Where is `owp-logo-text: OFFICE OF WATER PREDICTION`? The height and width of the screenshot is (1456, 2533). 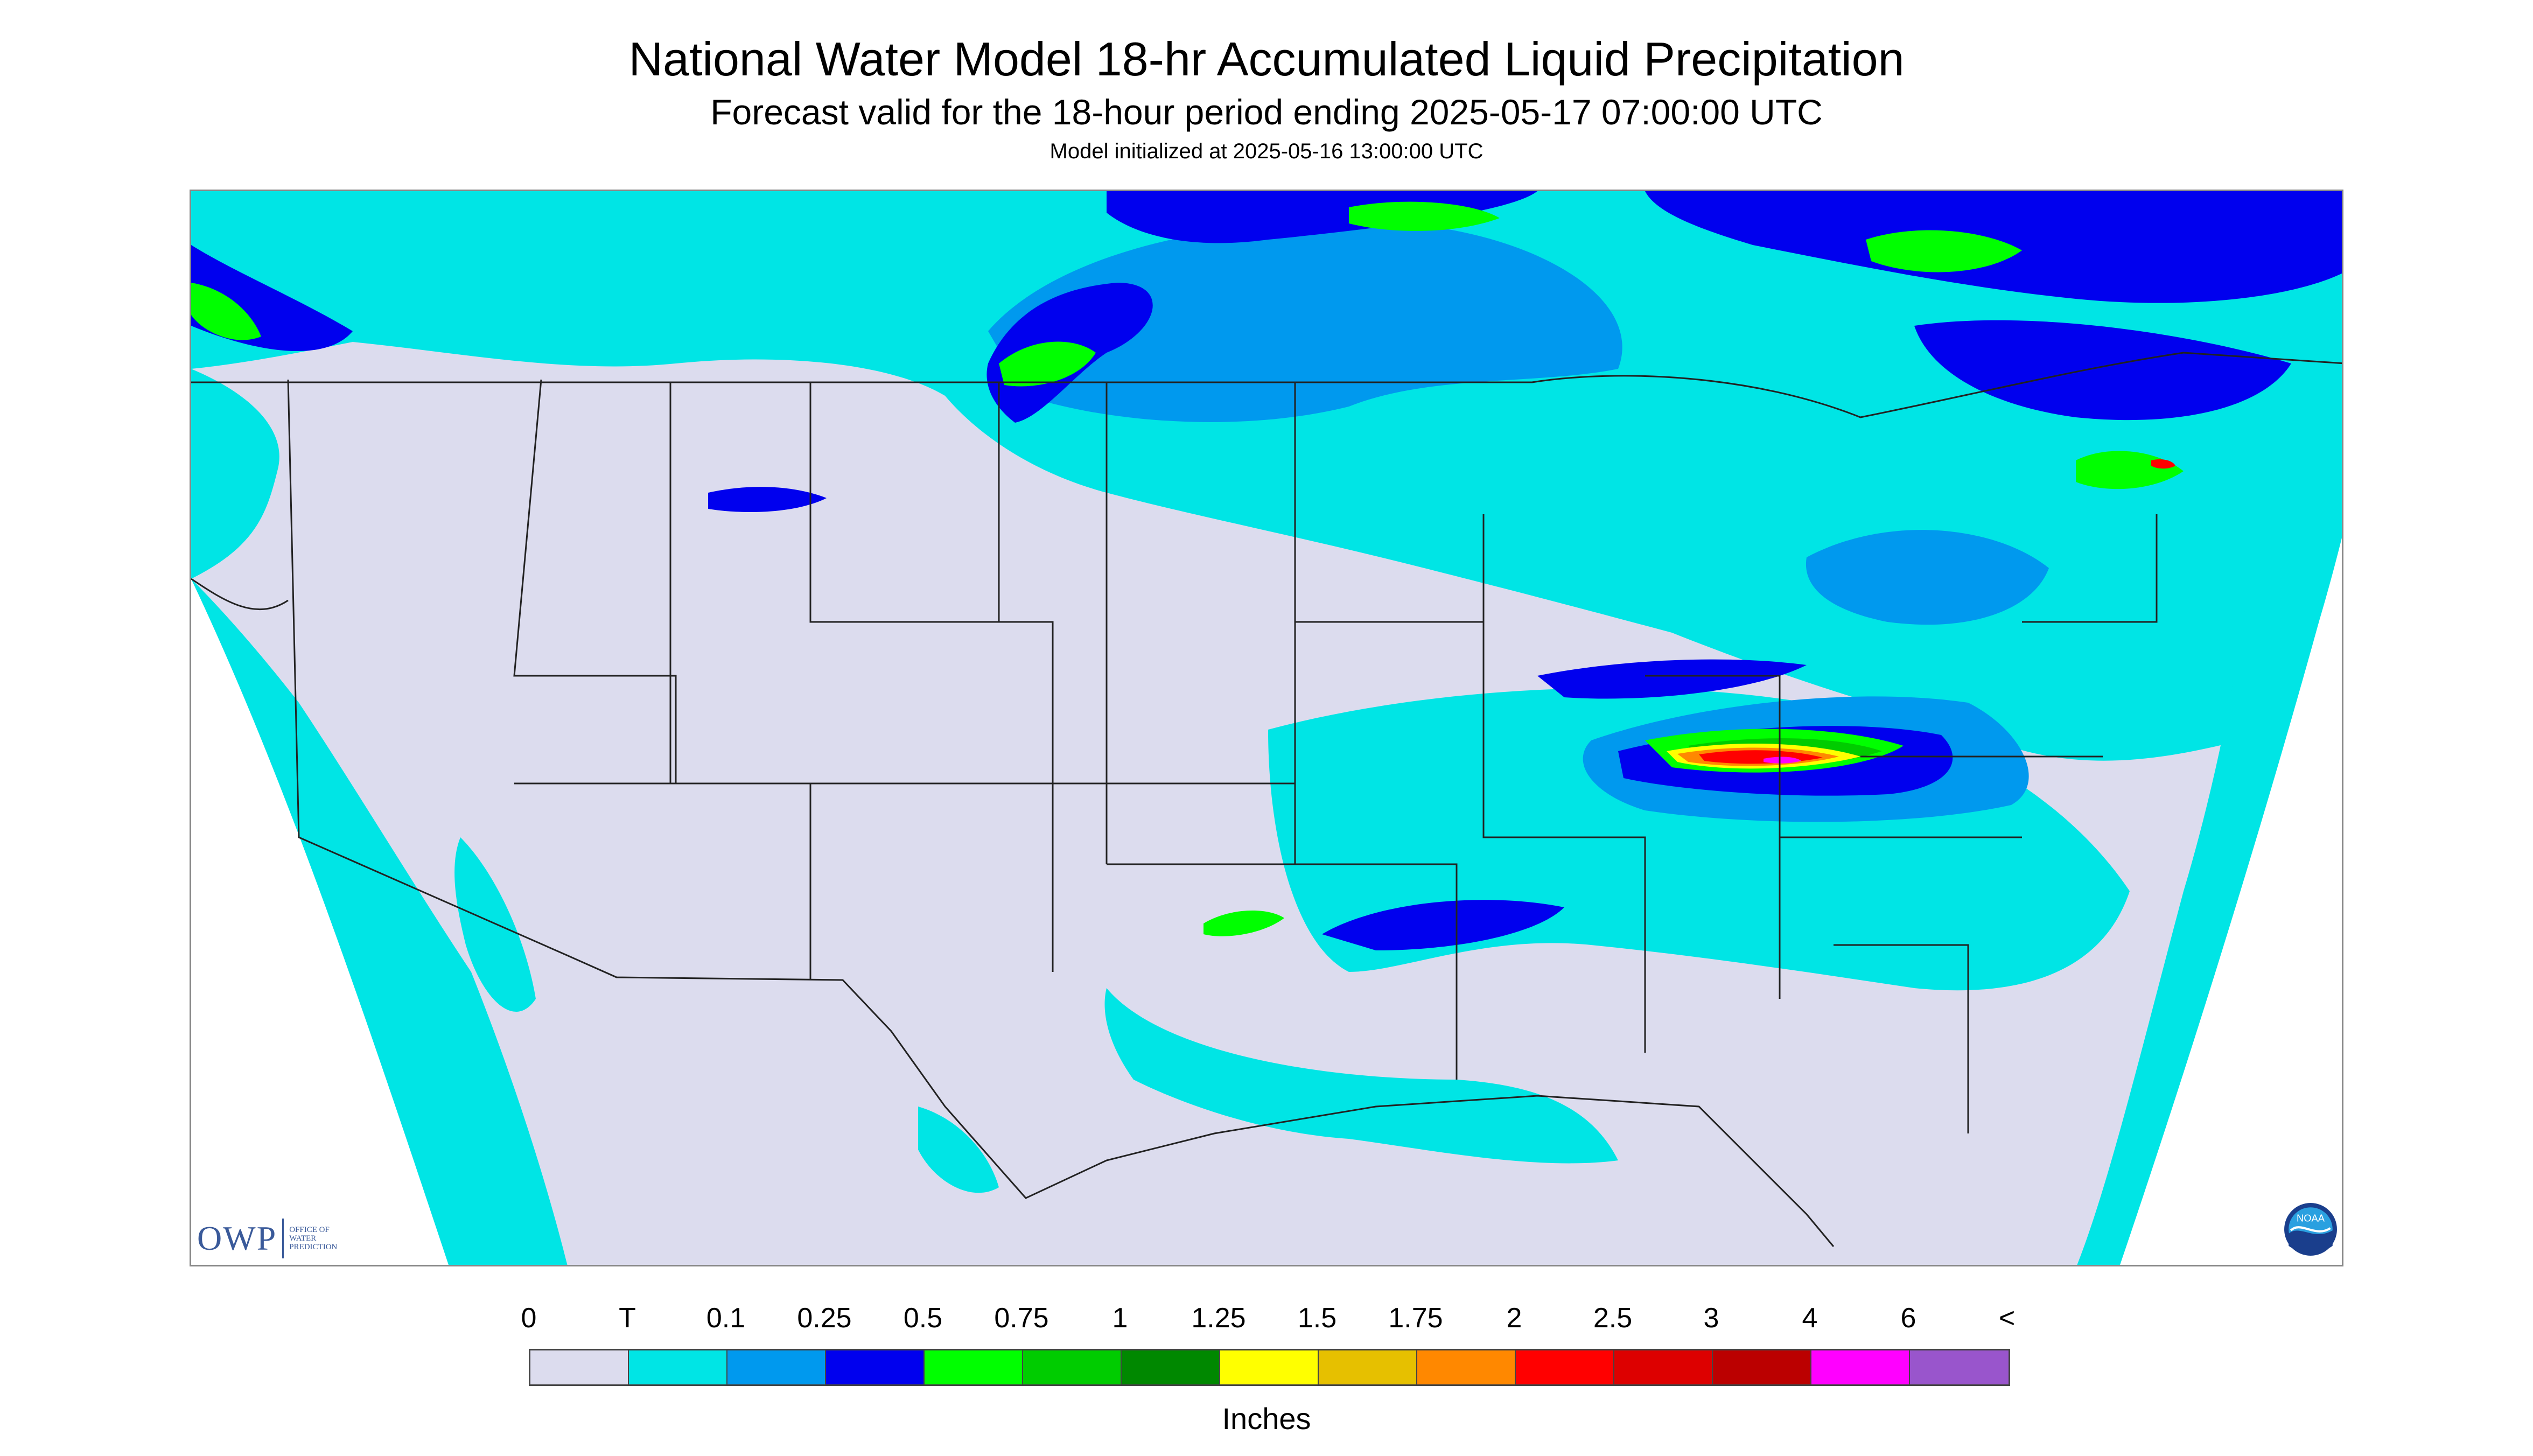 owp-logo-text: OFFICE OF WATER PREDICTION is located at coordinates (314, 1238).